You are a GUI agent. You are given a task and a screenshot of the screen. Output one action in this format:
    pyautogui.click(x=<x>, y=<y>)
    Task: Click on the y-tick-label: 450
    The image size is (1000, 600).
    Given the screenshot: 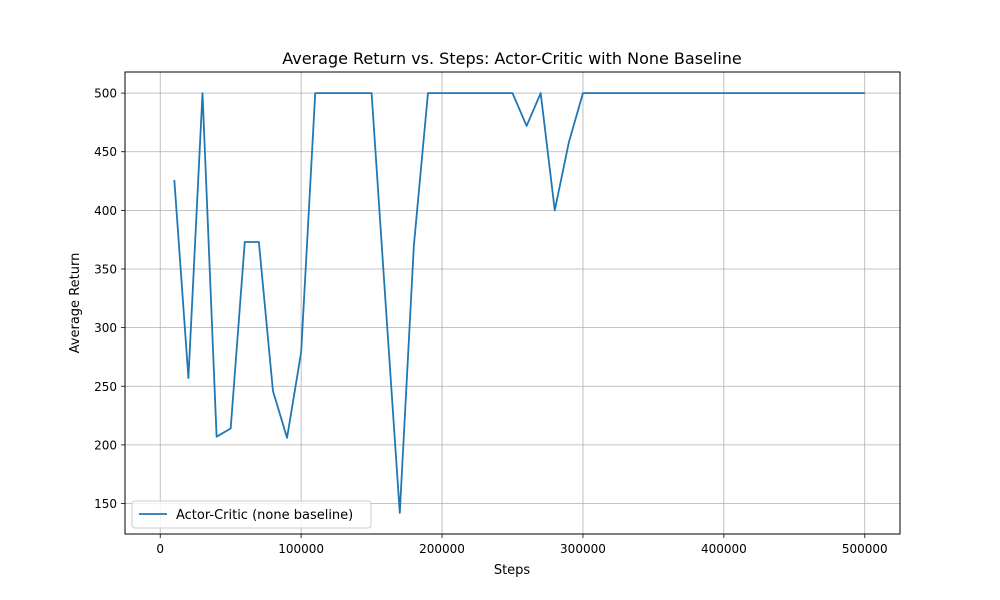 What is the action you would take?
    pyautogui.click(x=105, y=152)
    